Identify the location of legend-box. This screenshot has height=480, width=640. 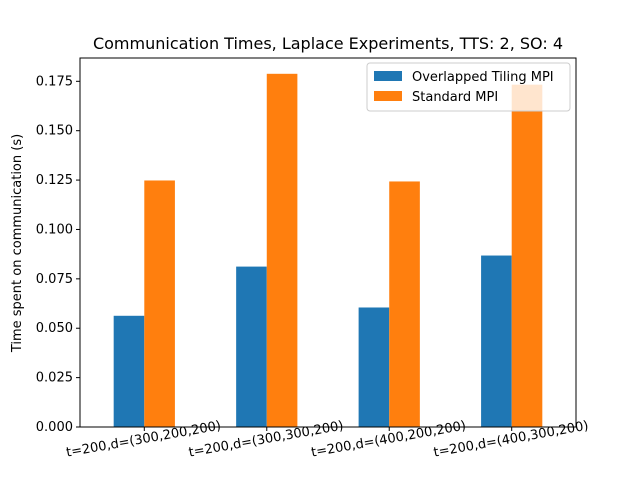
(468, 87).